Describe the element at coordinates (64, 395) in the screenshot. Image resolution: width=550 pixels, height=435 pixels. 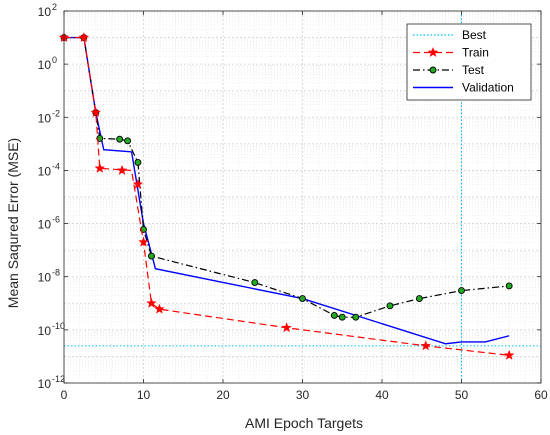
I see `x-tick-label: 0` at that location.